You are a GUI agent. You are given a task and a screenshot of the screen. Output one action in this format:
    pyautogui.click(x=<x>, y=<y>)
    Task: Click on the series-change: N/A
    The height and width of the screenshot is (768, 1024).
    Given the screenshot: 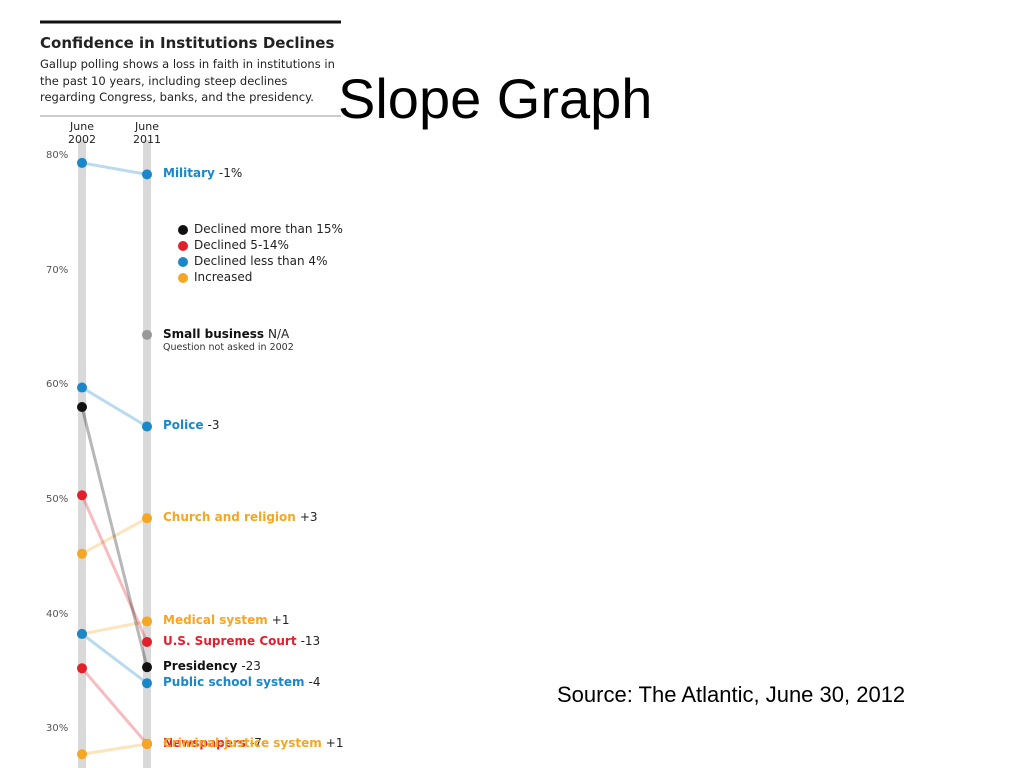 What is the action you would take?
    pyautogui.click(x=279, y=333)
    